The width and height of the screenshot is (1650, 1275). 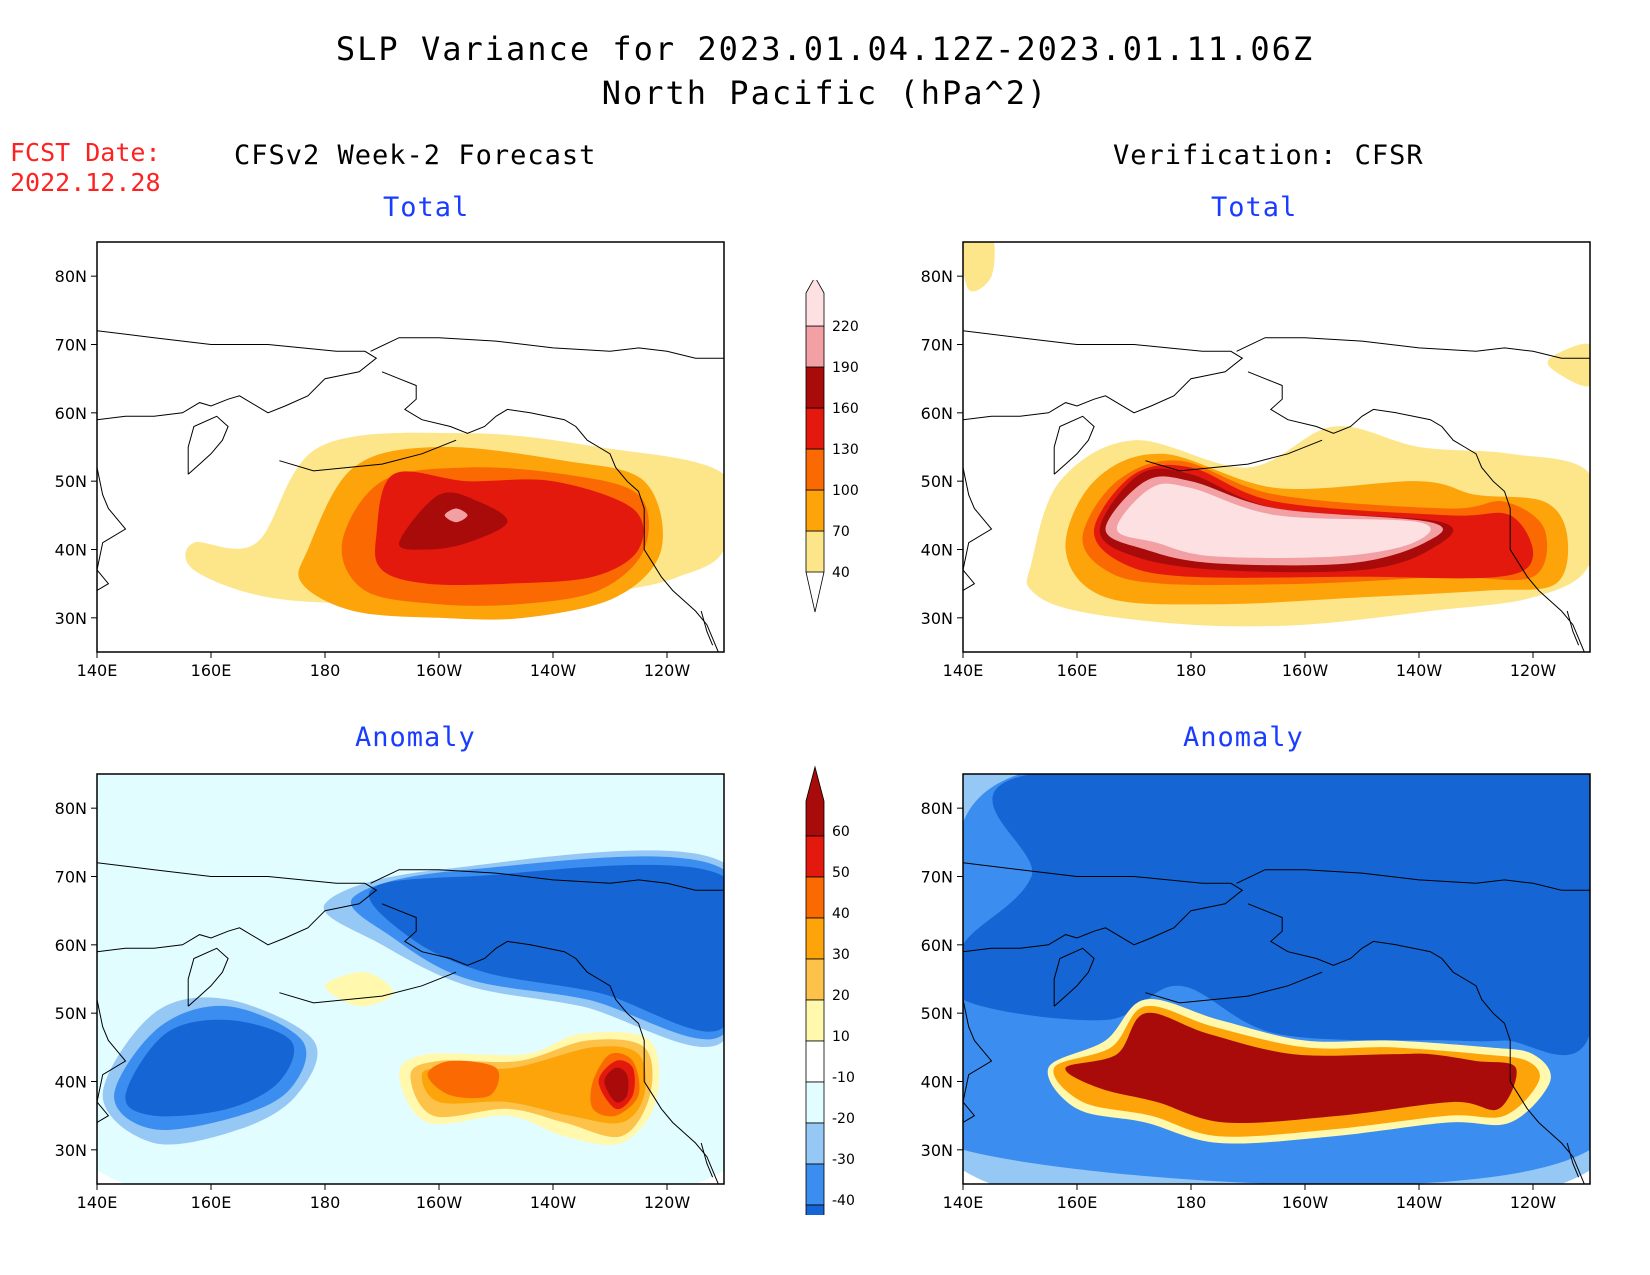 What do you see at coordinates (841, 832) in the screenshot?
I see `anomaly-colorbar-label: 60` at bounding box center [841, 832].